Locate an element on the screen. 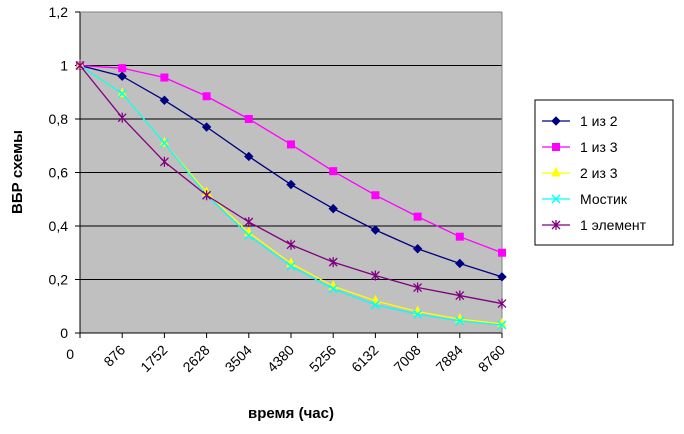 Image resolution: width=684 pixels, height=434 pixels. y-tick-label: 0,6 is located at coordinates (59, 173).